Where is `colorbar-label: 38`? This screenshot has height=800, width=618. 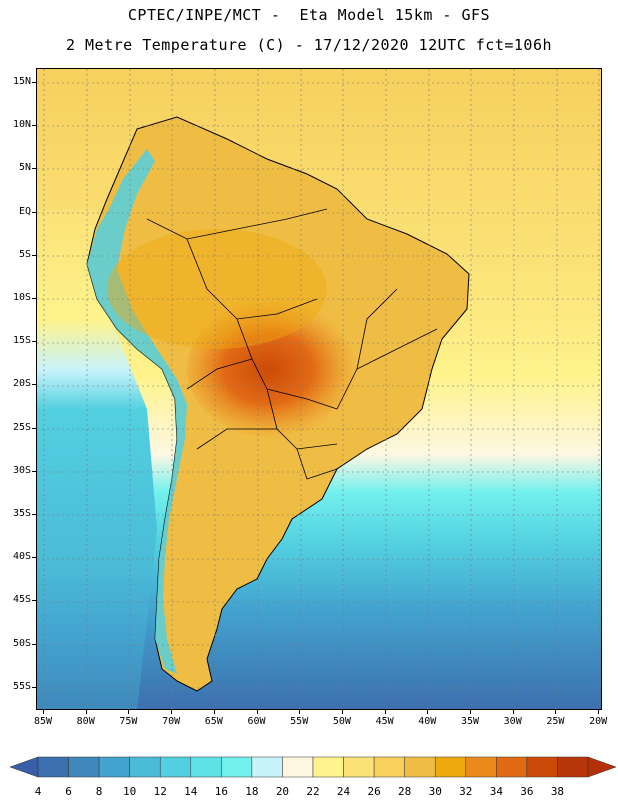
colorbar-label: 38 is located at coordinates (557, 791).